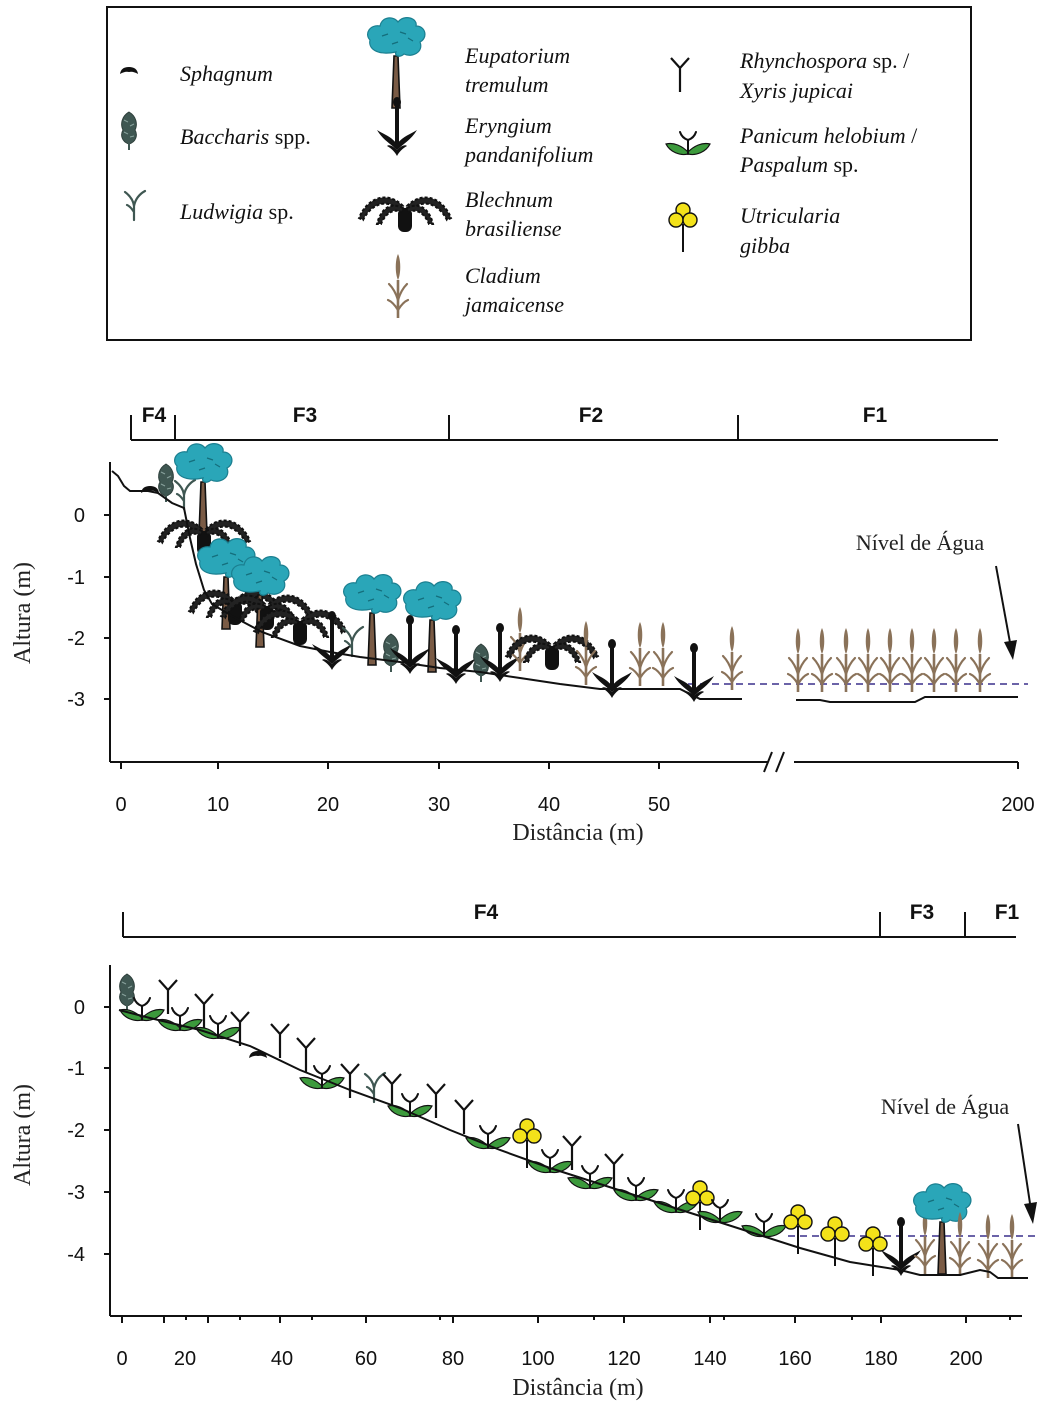 Image resolution: width=1048 pixels, height=1406 pixels. What do you see at coordinates (226, 73) in the screenshot?
I see `legend-label-sphagnum: Sphagnum` at bounding box center [226, 73].